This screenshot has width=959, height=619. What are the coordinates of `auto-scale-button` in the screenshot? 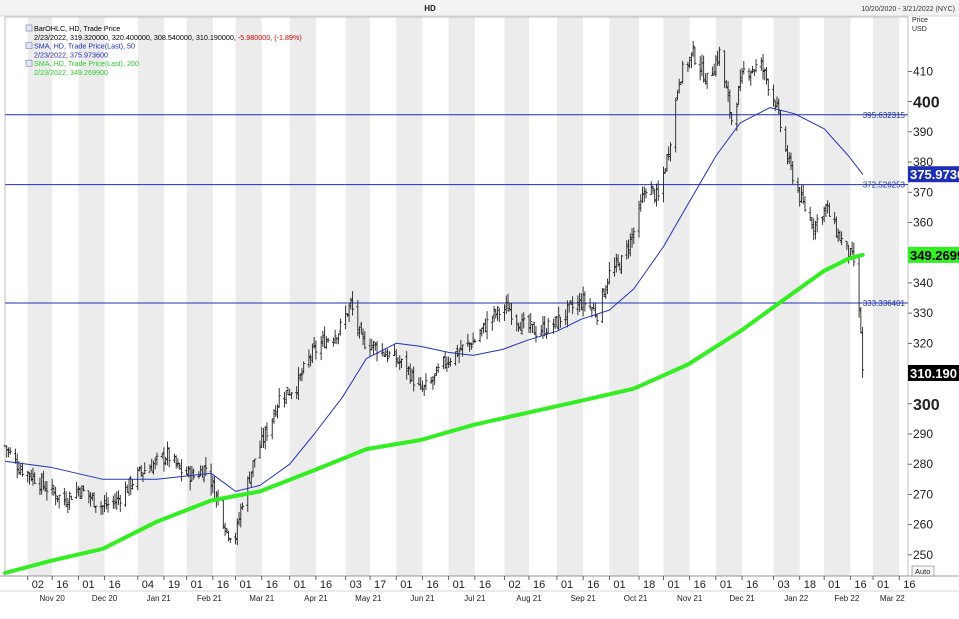 It's located at (923, 571).